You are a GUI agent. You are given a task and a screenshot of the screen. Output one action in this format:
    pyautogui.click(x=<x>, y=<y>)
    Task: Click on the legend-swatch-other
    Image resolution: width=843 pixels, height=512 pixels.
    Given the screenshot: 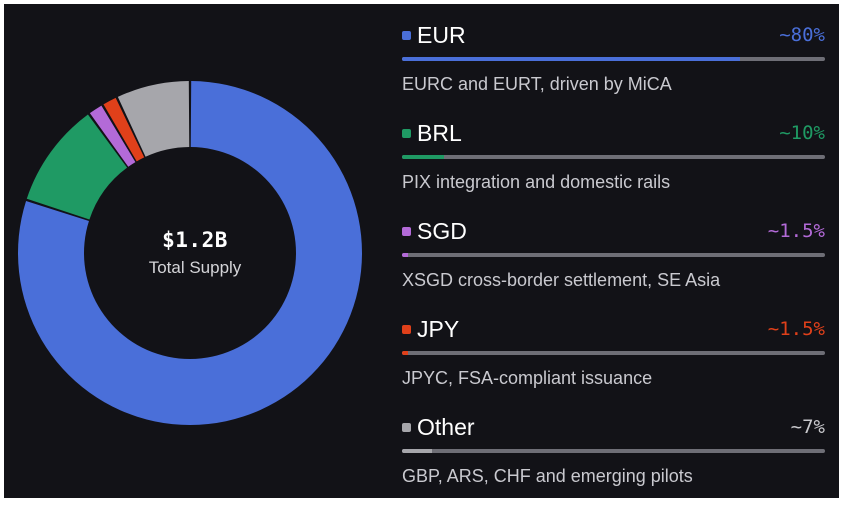 What is the action you would take?
    pyautogui.click(x=406, y=427)
    